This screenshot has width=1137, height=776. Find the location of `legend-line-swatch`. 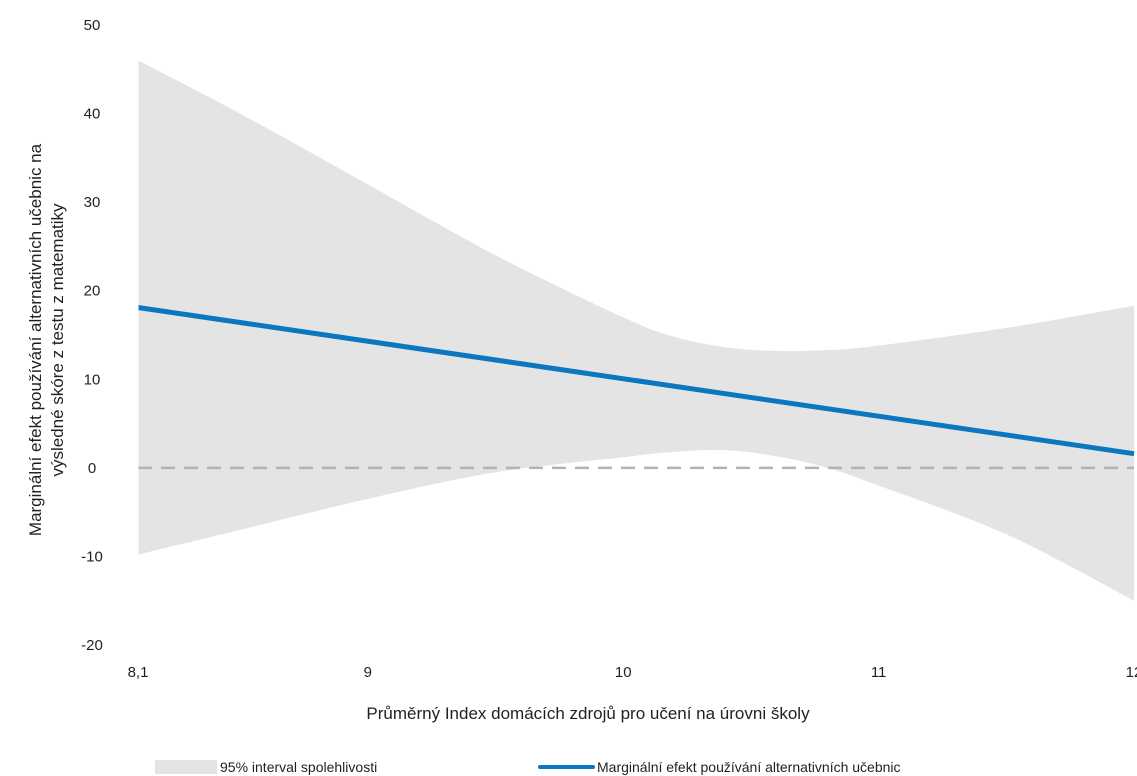

legend-line-swatch is located at coordinates (566, 767).